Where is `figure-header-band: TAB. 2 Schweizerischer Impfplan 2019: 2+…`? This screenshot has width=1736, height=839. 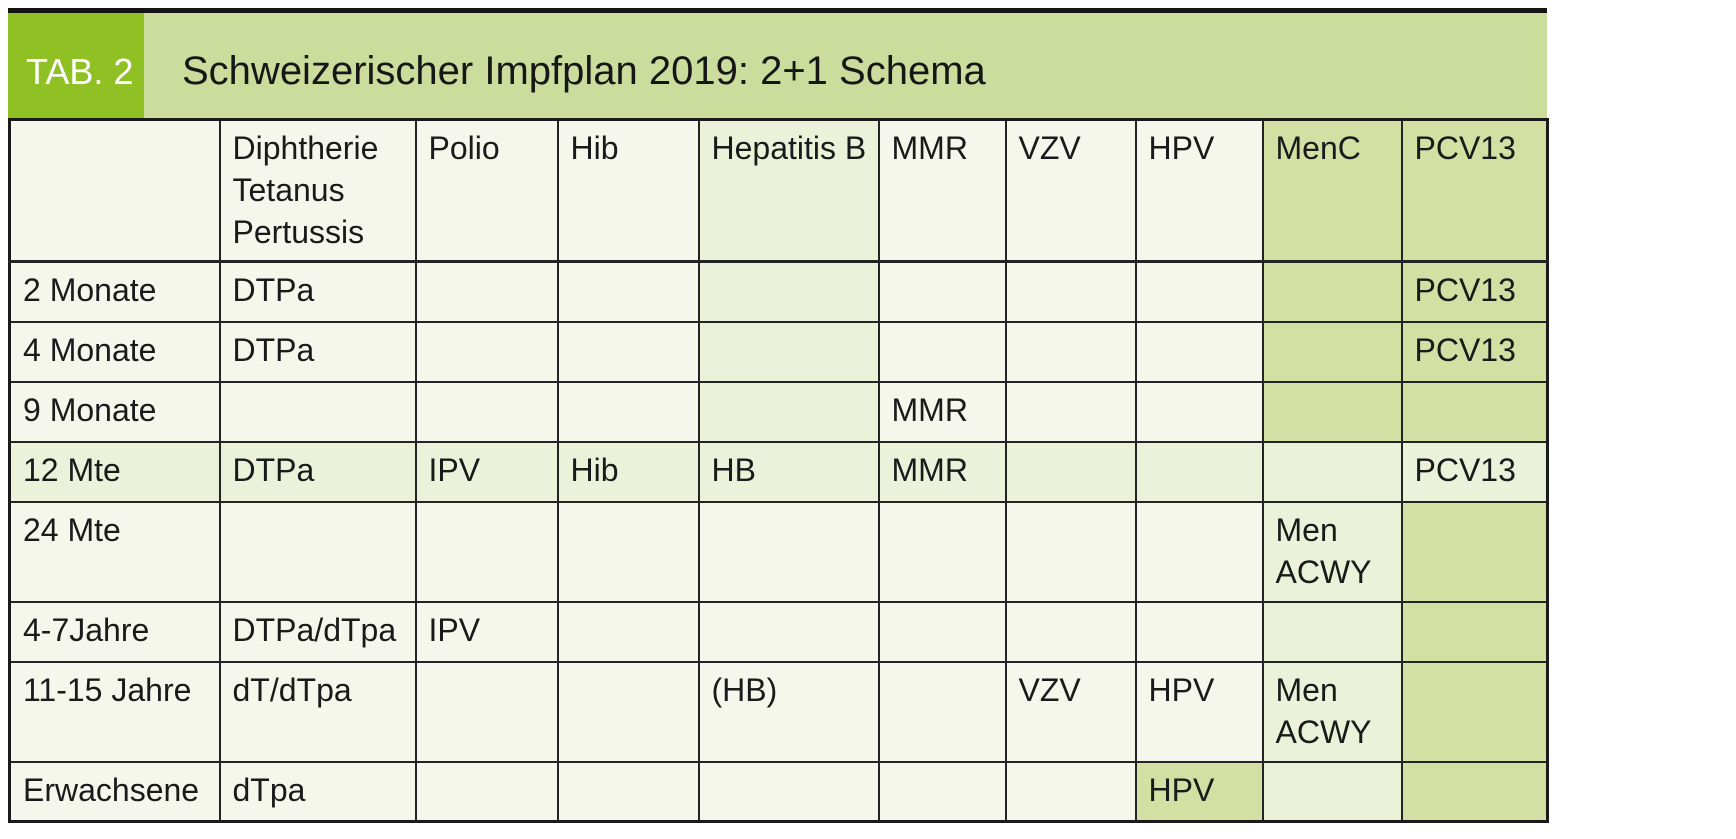
figure-header-band: TAB. 2 Schweizerischer Impfplan 2019: 2+… is located at coordinates (777, 63).